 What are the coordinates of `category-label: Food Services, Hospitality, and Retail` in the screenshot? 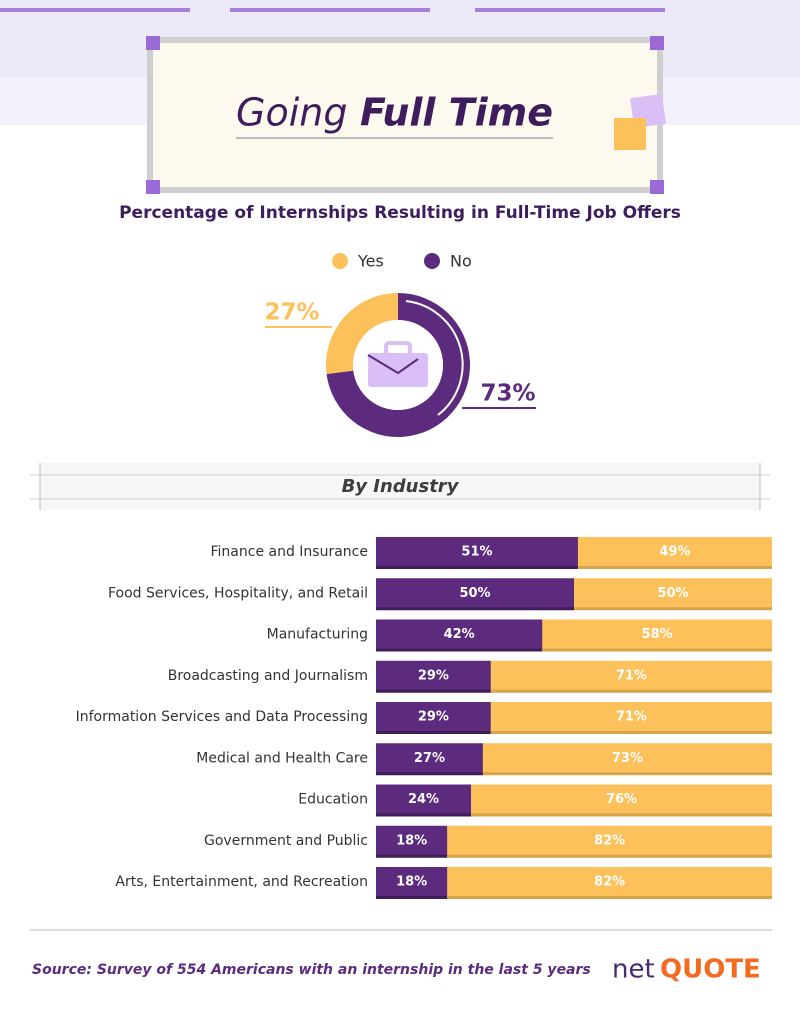 It's located at (238, 593).